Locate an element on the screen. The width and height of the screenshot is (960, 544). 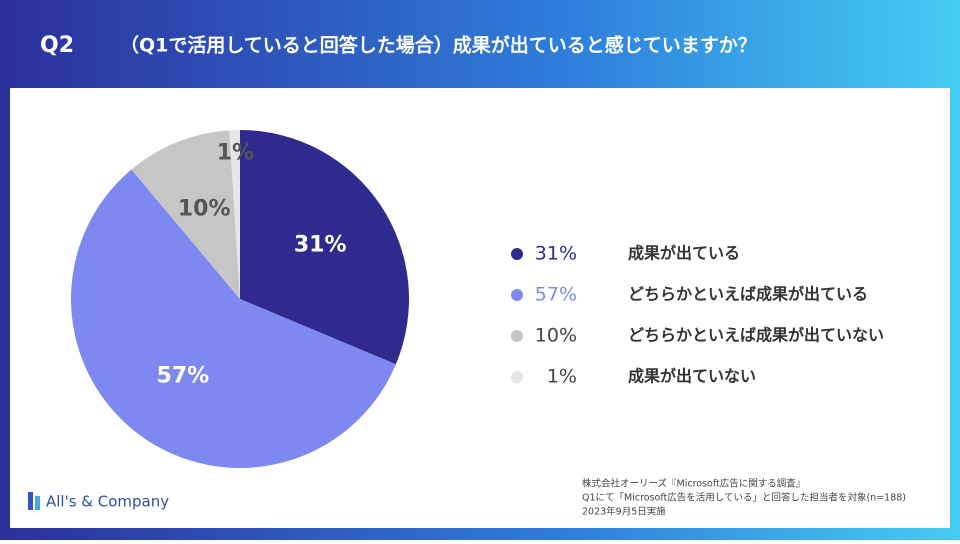
legend-value: 31% is located at coordinates (556, 254).